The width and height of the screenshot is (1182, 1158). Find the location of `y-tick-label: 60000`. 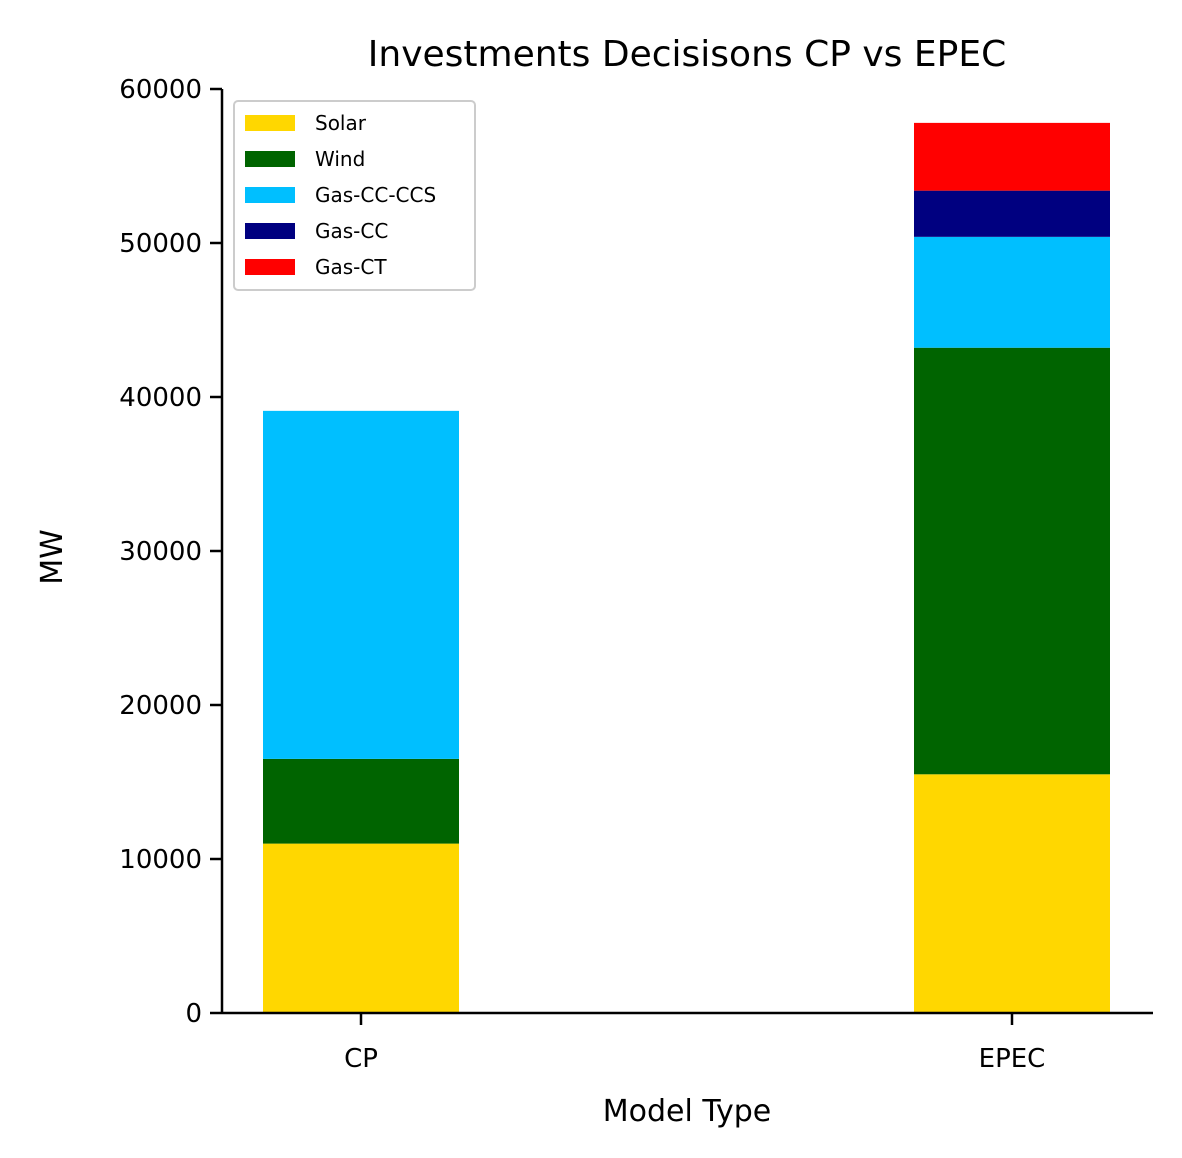

y-tick-label: 60000 is located at coordinates (160, 90).